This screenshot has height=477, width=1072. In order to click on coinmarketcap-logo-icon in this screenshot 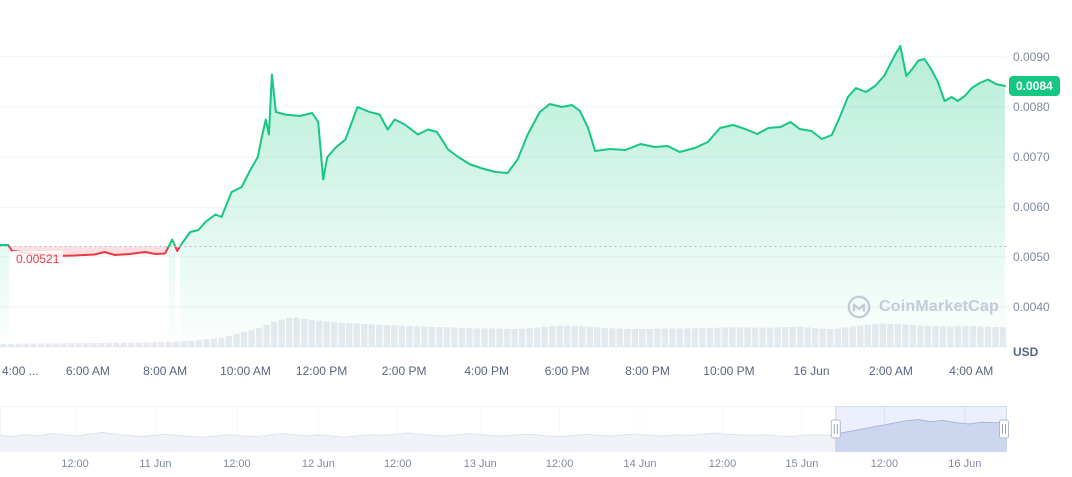, I will do `click(859, 307)`.